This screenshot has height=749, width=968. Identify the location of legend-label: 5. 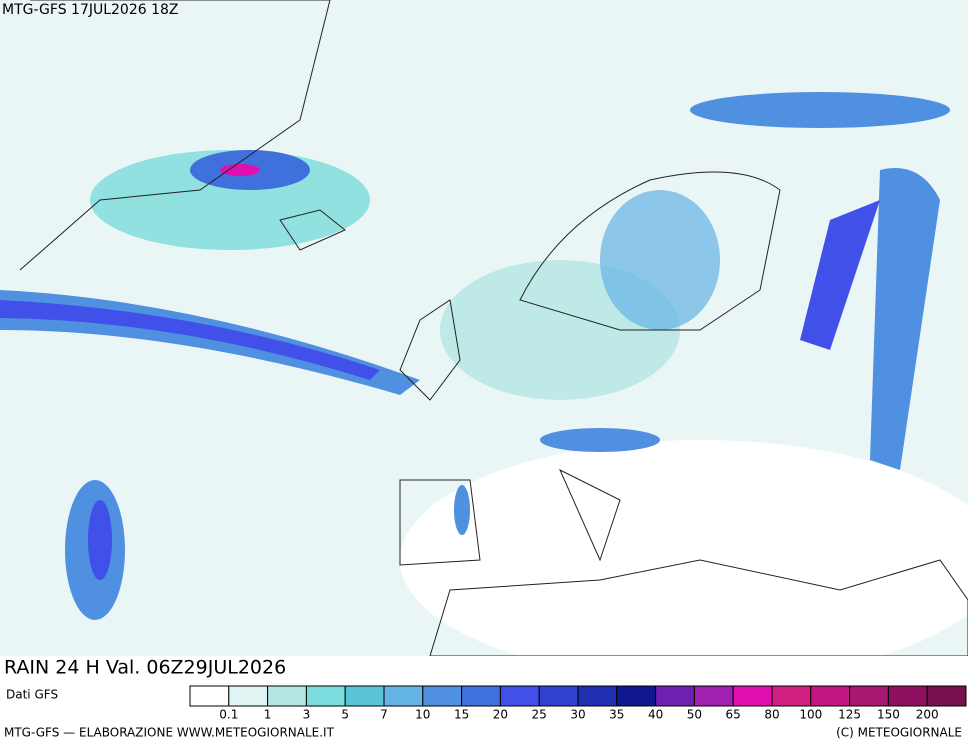
(345, 715).